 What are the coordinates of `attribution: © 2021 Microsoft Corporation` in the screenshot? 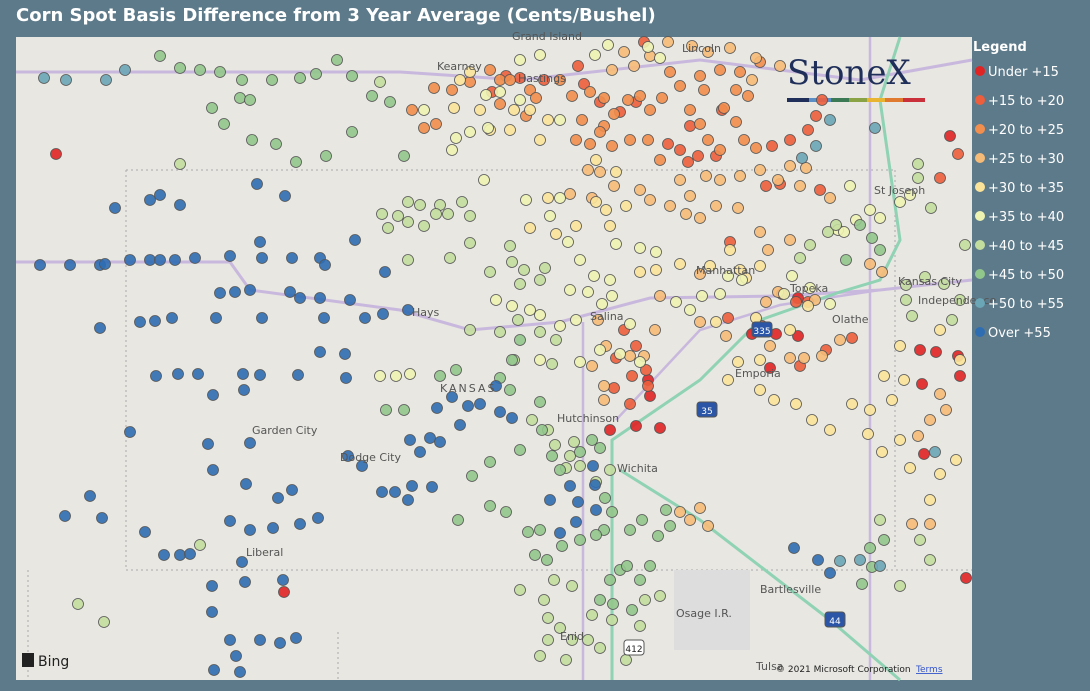 It's located at (843, 670).